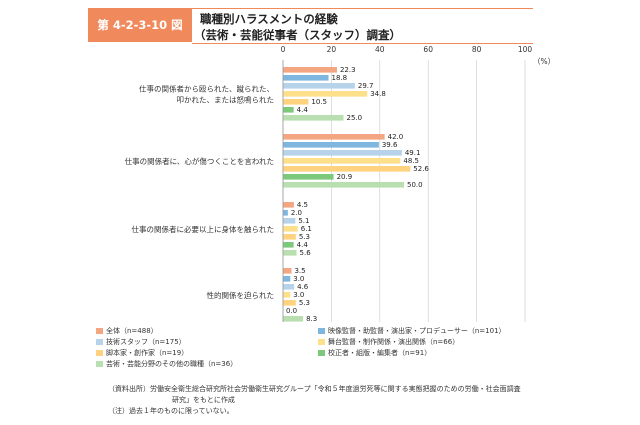  Describe the element at coordinates (415, 185) in the screenshot. I see `data-label: 50.0` at that location.